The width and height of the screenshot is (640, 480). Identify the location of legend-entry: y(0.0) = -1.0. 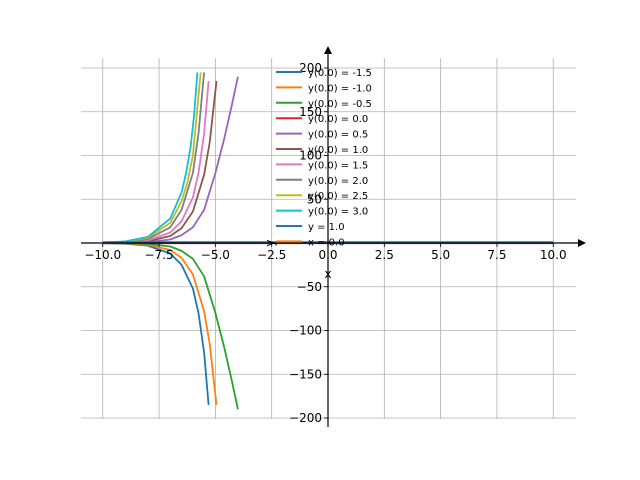
(340, 88).